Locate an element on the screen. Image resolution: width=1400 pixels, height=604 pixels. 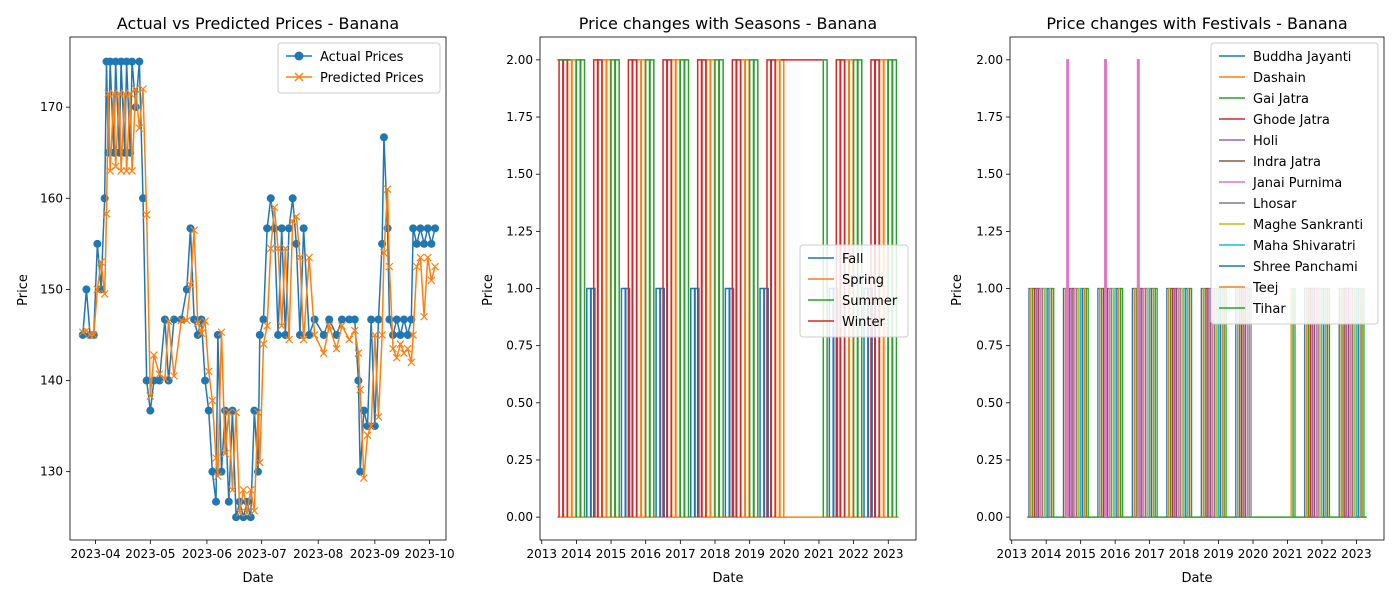
x-tick-label: 2023-05 is located at coordinates (150, 554).